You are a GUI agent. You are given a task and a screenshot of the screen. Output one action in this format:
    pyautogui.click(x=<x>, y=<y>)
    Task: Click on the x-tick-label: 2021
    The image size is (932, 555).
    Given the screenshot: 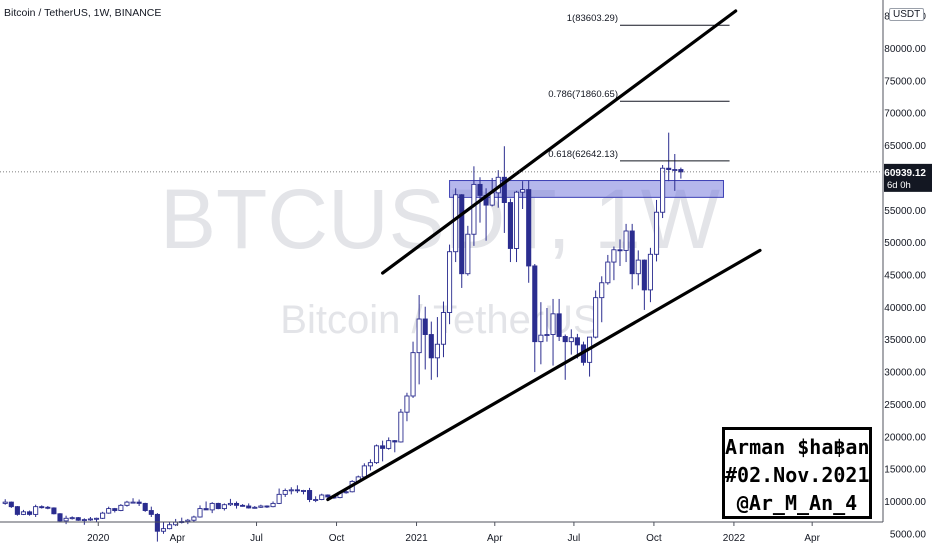 What is the action you would take?
    pyautogui.click(x=416, y=538)
    